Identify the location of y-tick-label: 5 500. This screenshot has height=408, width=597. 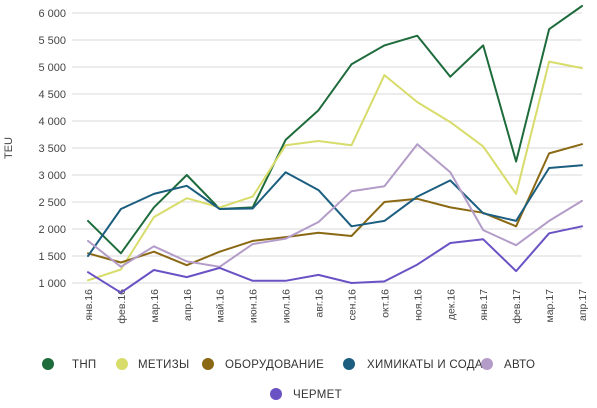
(52, 41).